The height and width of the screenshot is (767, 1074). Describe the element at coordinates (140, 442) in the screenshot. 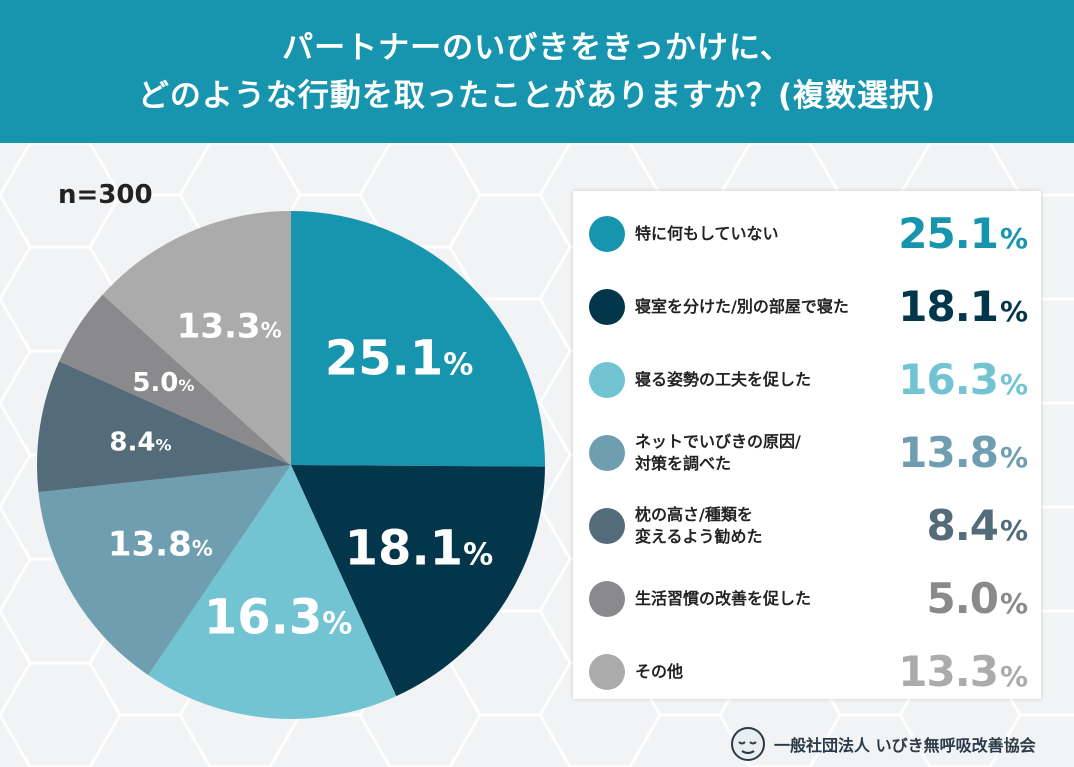

I see `slice-data-label: 8.4%` at that location.